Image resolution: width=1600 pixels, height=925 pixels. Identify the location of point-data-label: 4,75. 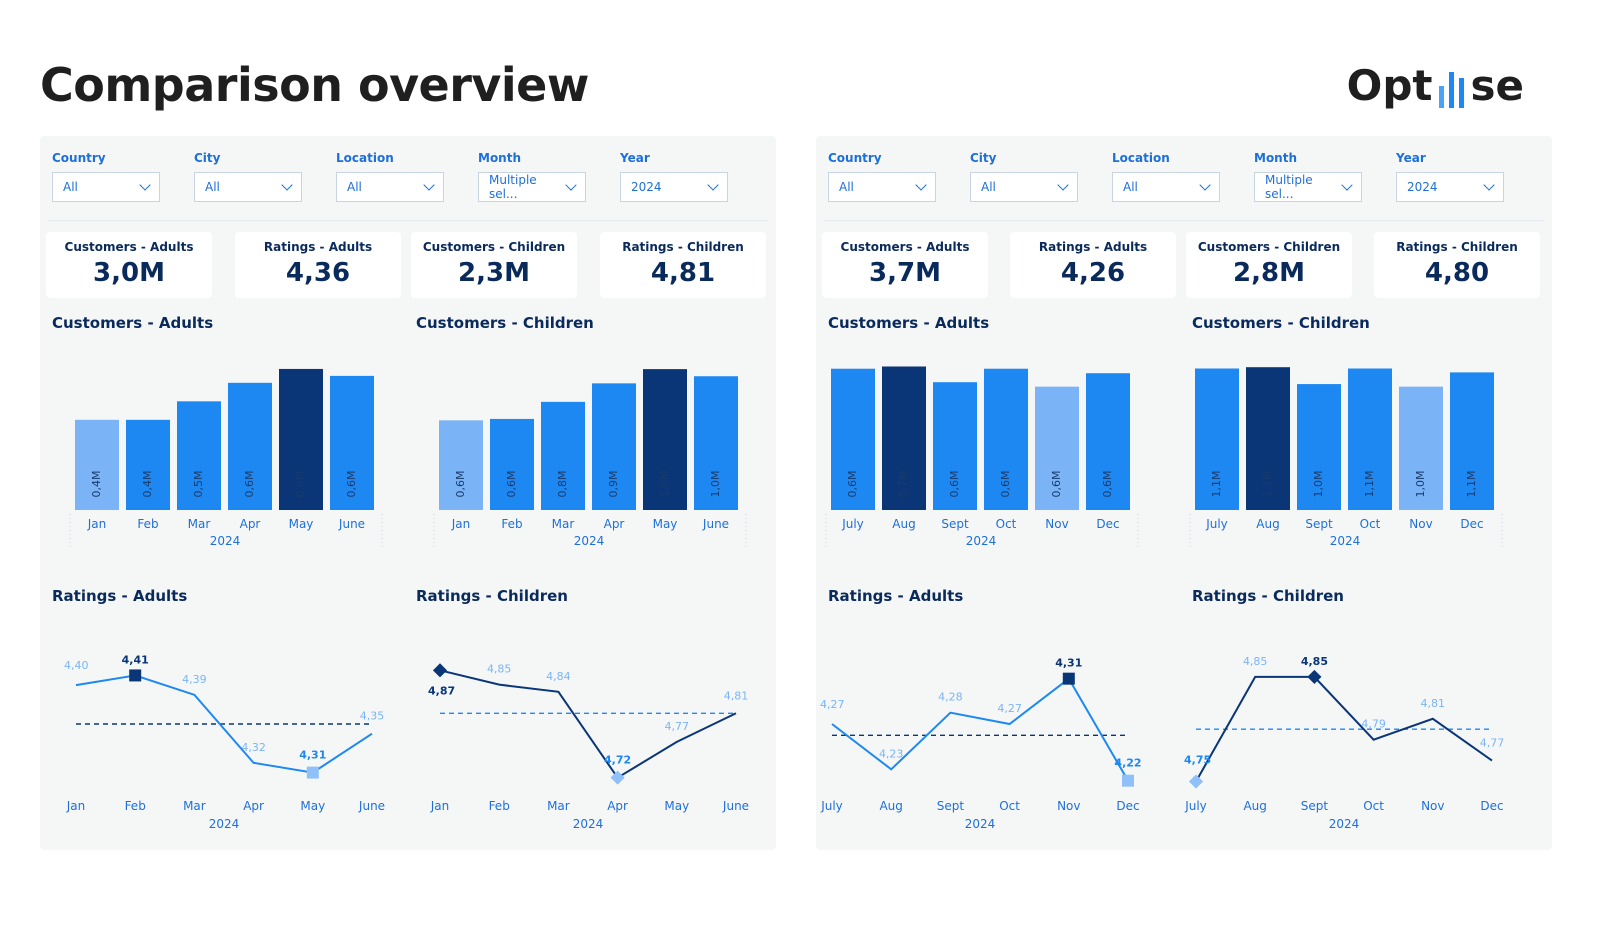
(1197, 760).